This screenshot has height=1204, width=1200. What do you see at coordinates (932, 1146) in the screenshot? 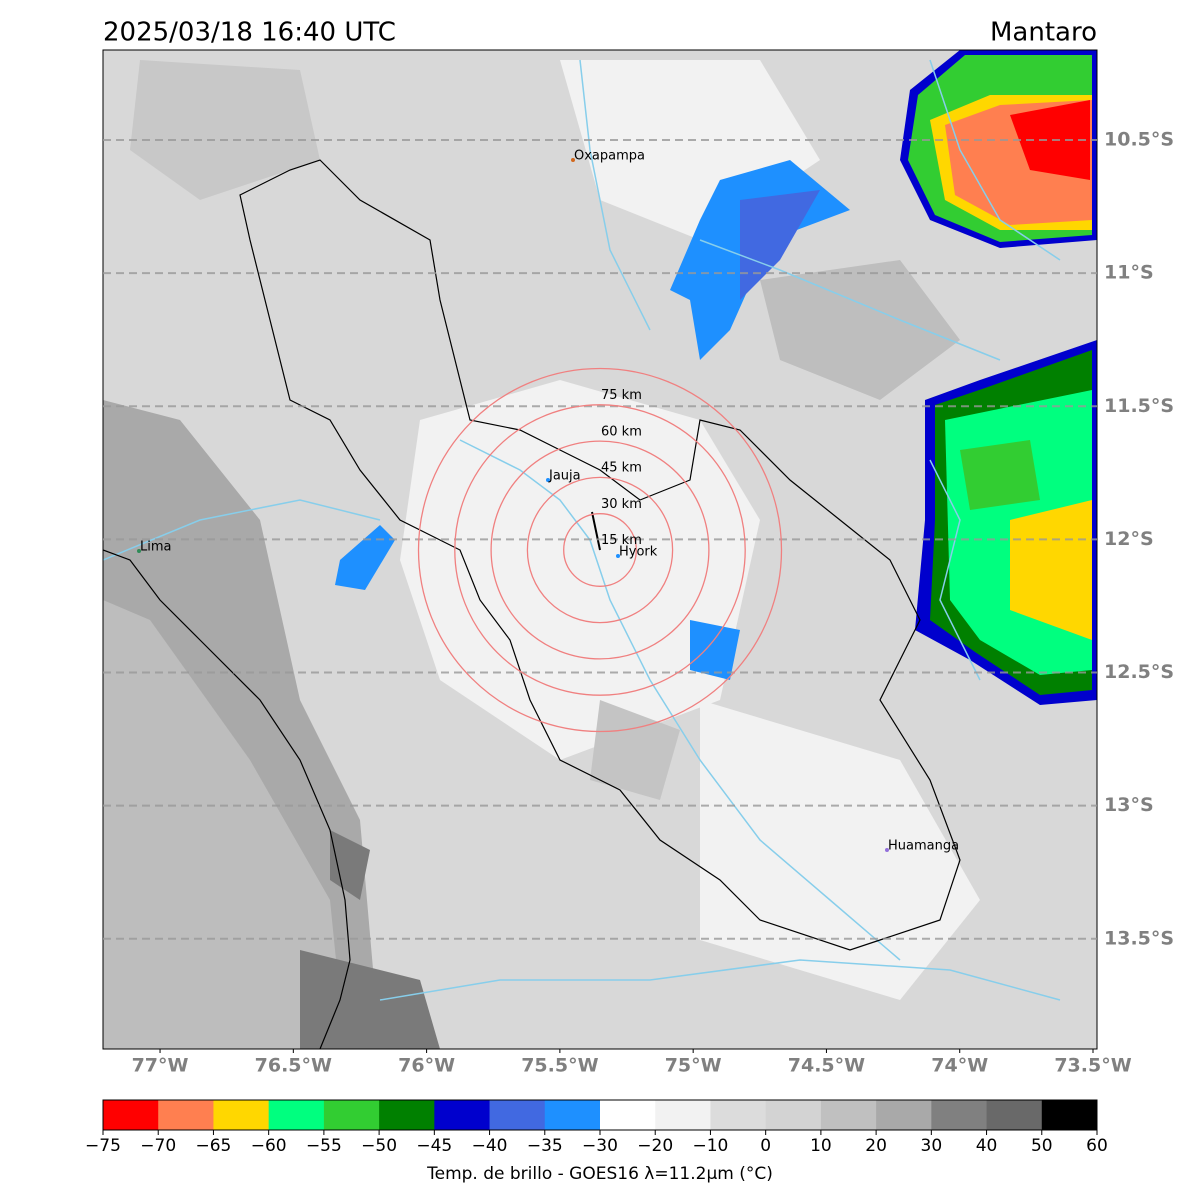
I see `colorbar-tick-label: 30` at bounding box center [932, 1146].